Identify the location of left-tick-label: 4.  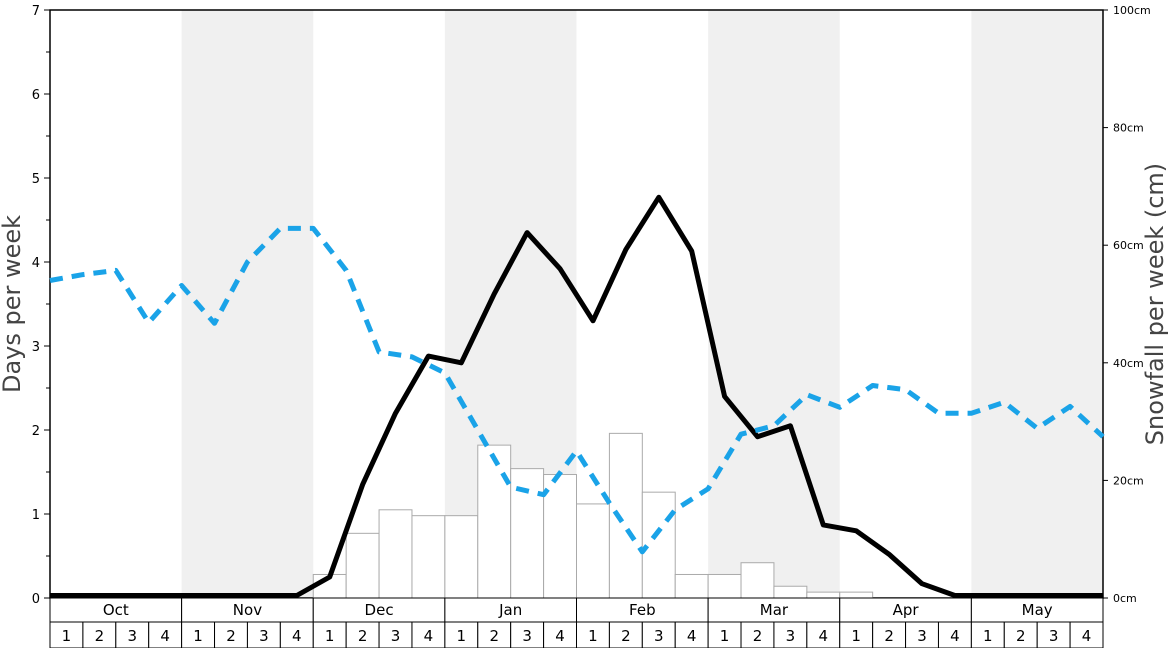
(36, 263).